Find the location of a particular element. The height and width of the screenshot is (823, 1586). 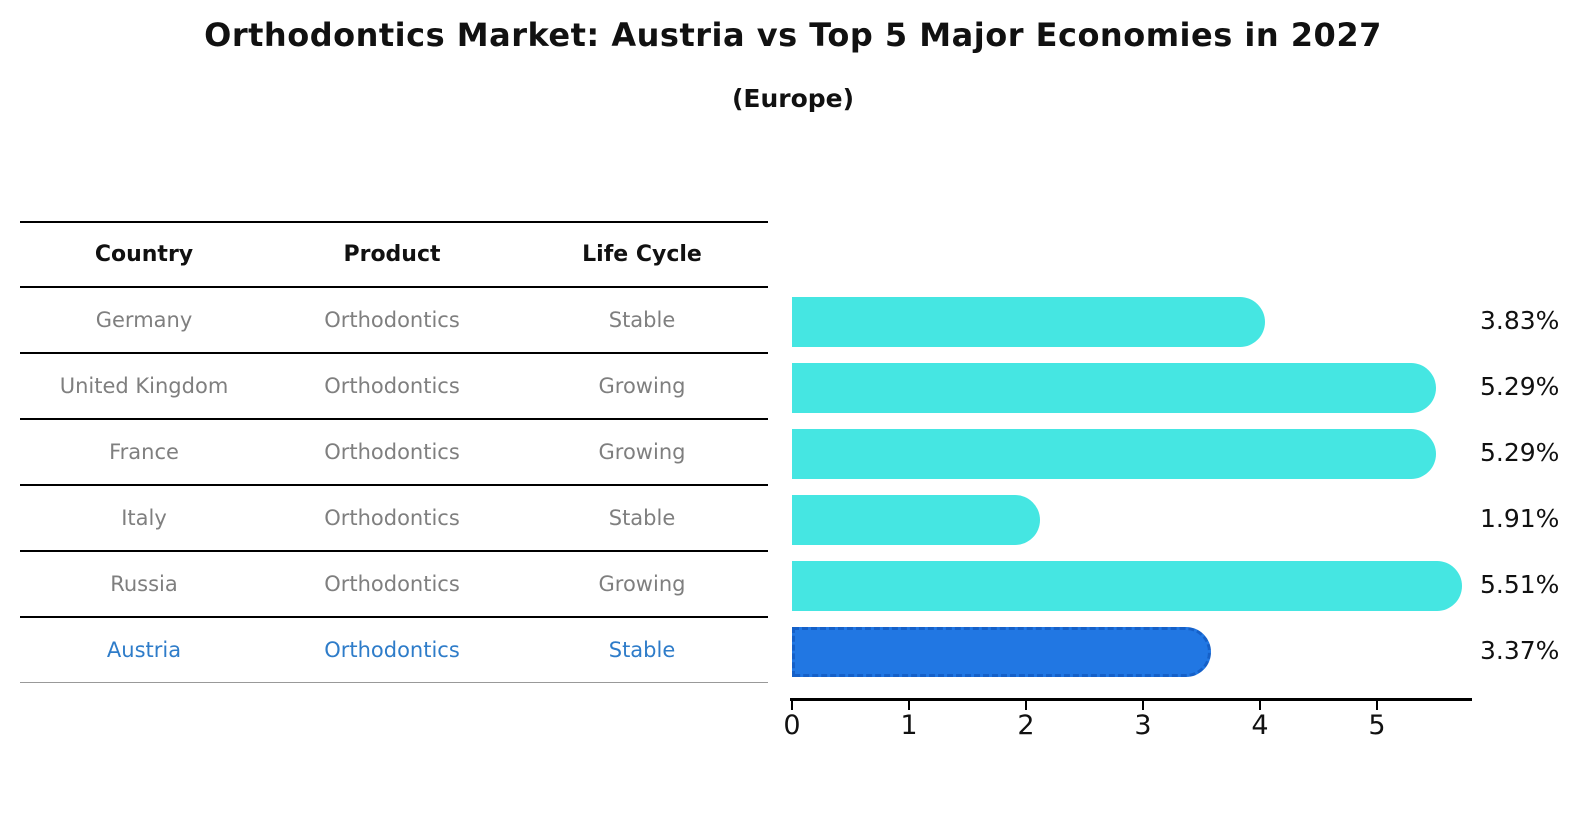

table-header-cell: Country is located at coordinates (144, 254).